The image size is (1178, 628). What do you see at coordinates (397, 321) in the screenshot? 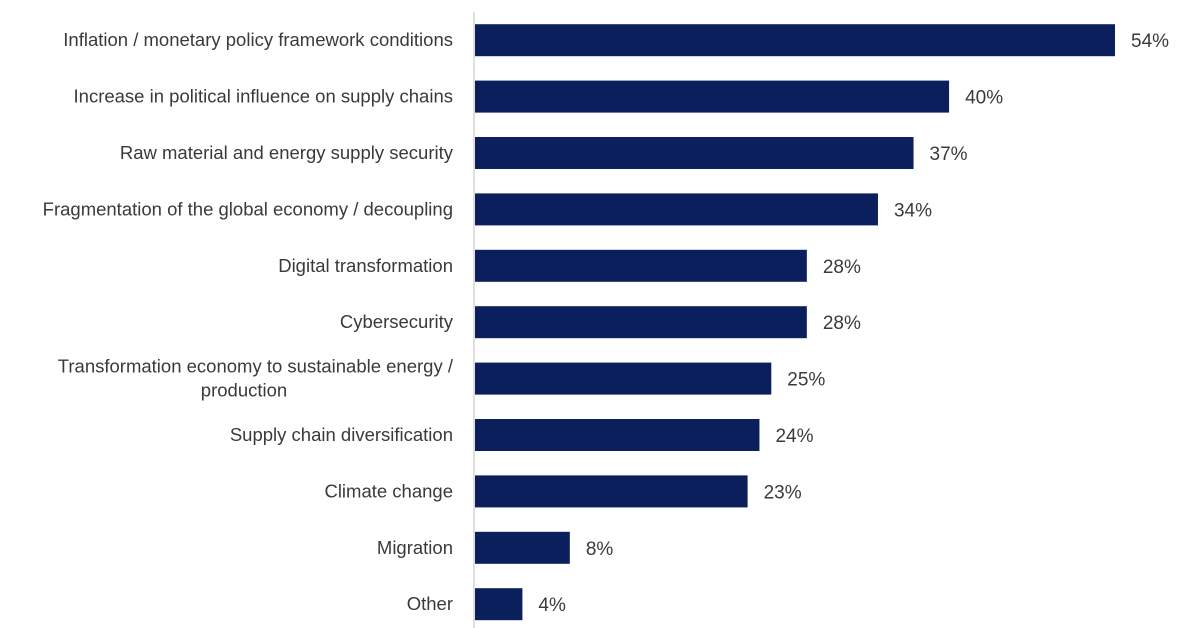
I see `category-label-6: Cybersecurity` at bounding box center [397, 321].